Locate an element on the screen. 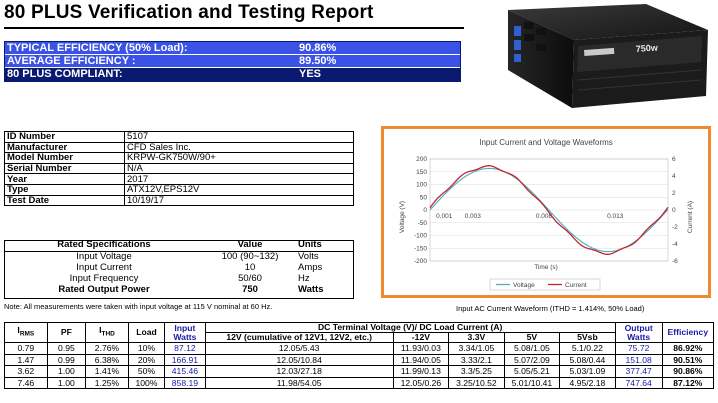 This screenshot has width=718, height=403. cell-pf: 0.95 is located at coordinates (66, 348).